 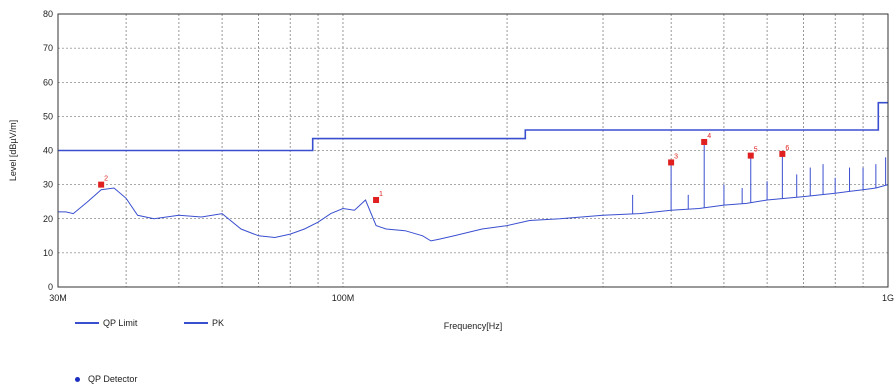 What do you see at coordinates (113, 379) in the screenshot?
I see `legend-qp-detector-label: QP Detector` at bounding box center [113, 379].